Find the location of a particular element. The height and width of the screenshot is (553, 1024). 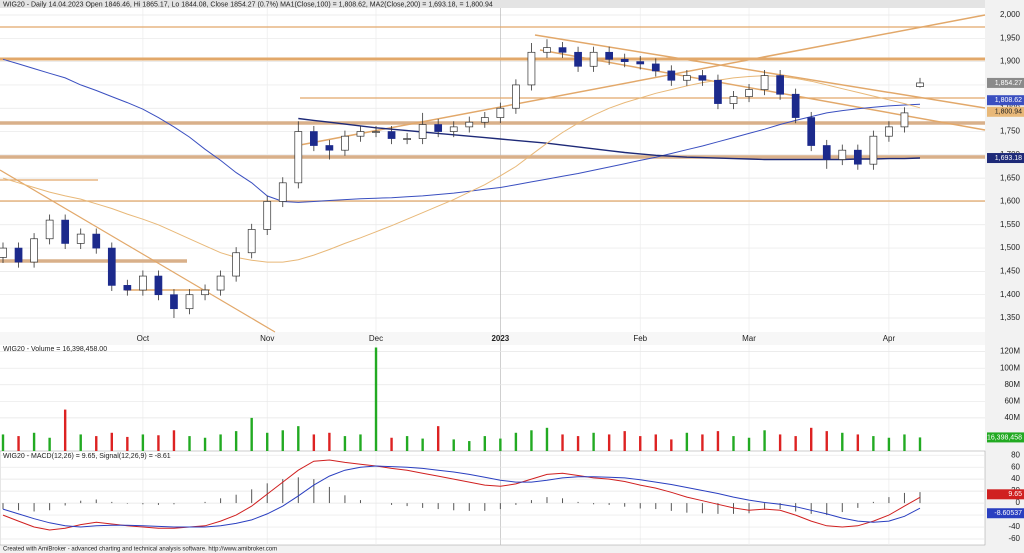

y-tick-label: -40 is located at coordinates (1014, 526).